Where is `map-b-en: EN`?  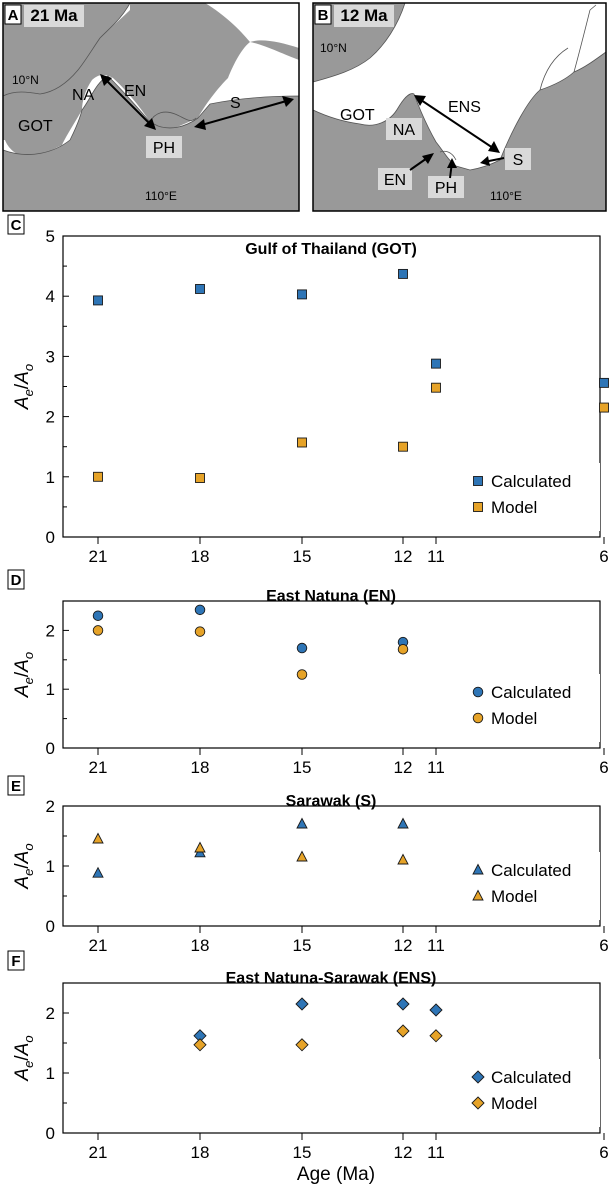 map-b-en: EN is located at coordinates (395, 180).